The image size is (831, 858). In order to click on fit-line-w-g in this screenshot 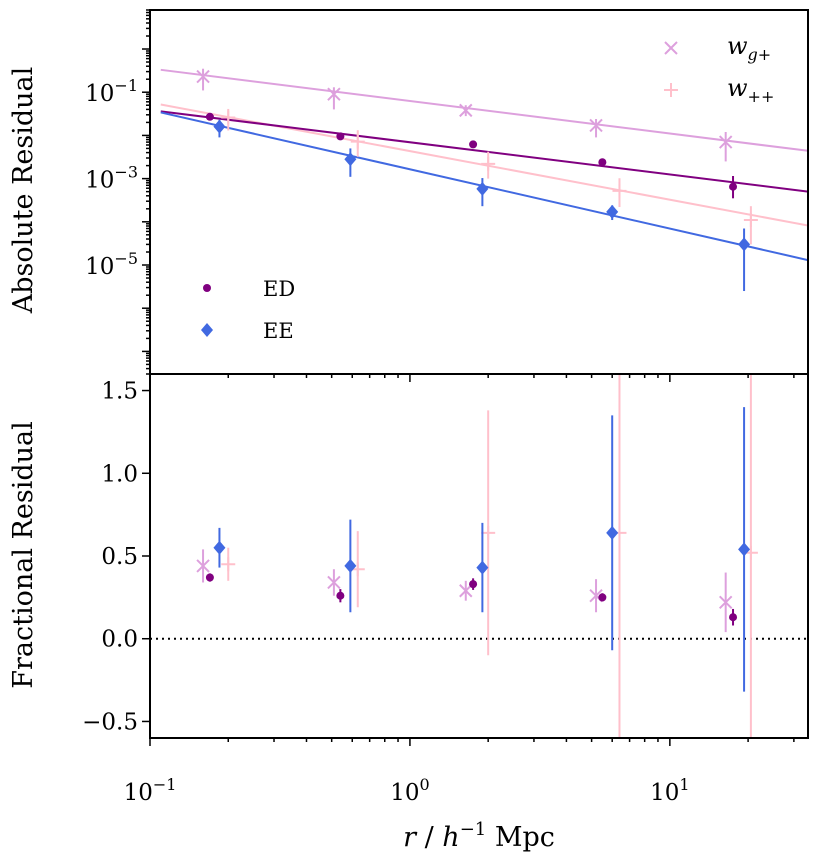, I will do `click(484, 110)`.